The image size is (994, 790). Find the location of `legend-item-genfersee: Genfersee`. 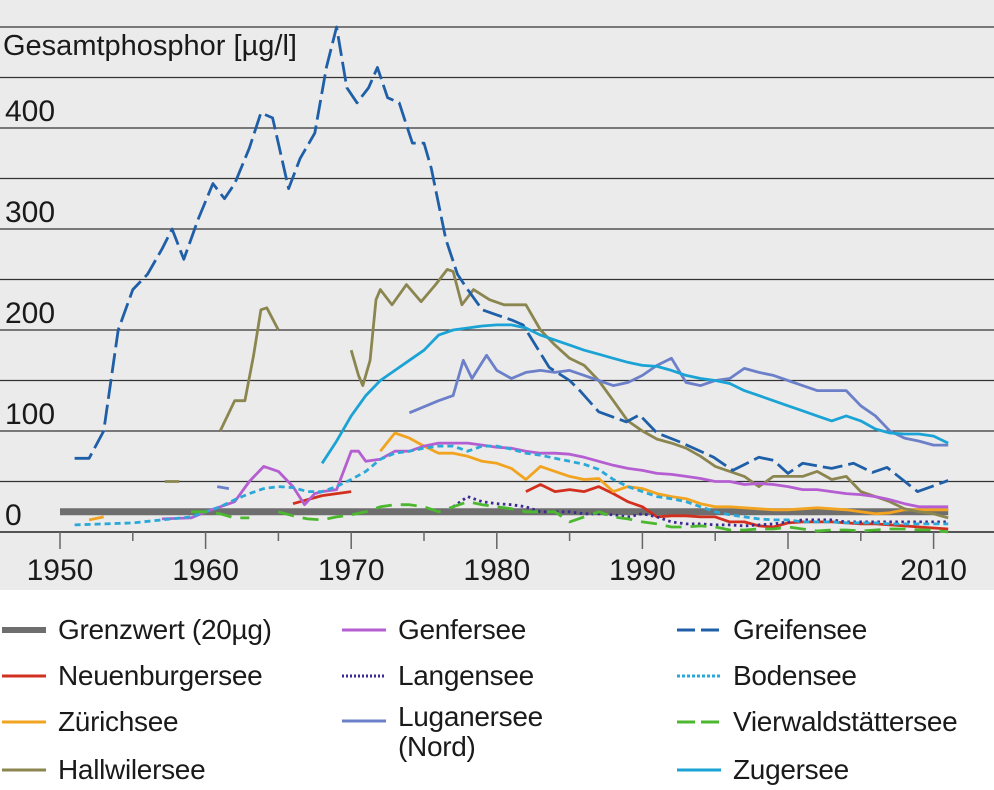

legend-item-genfersee: Genfersee is located at coordinates (433, 630).